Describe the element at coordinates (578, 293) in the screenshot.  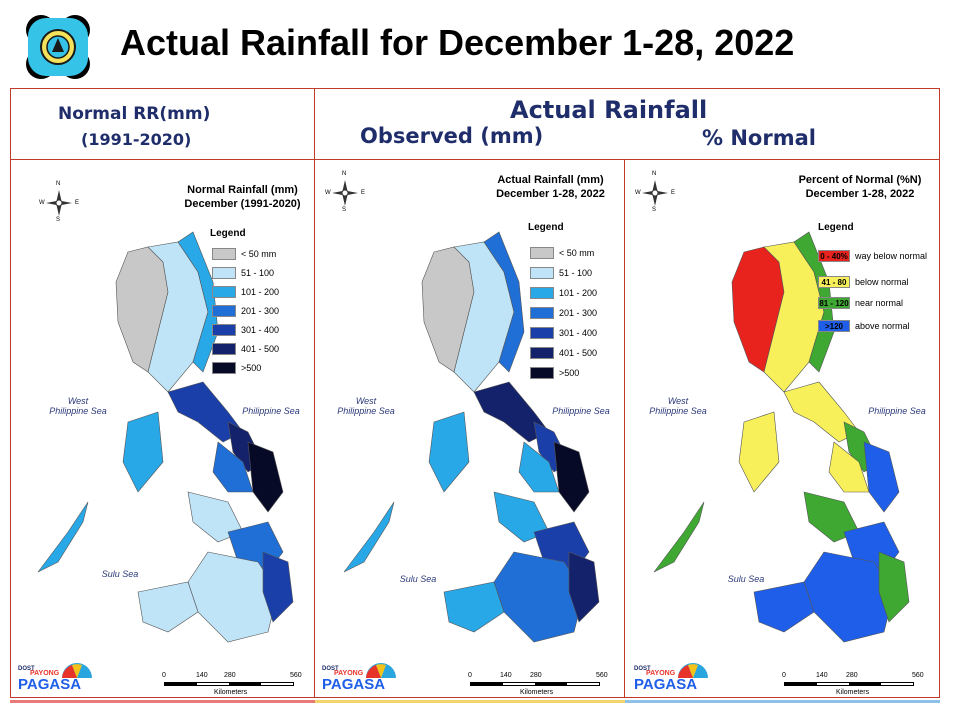
I see `legend-label: 101 - 200` at that location.